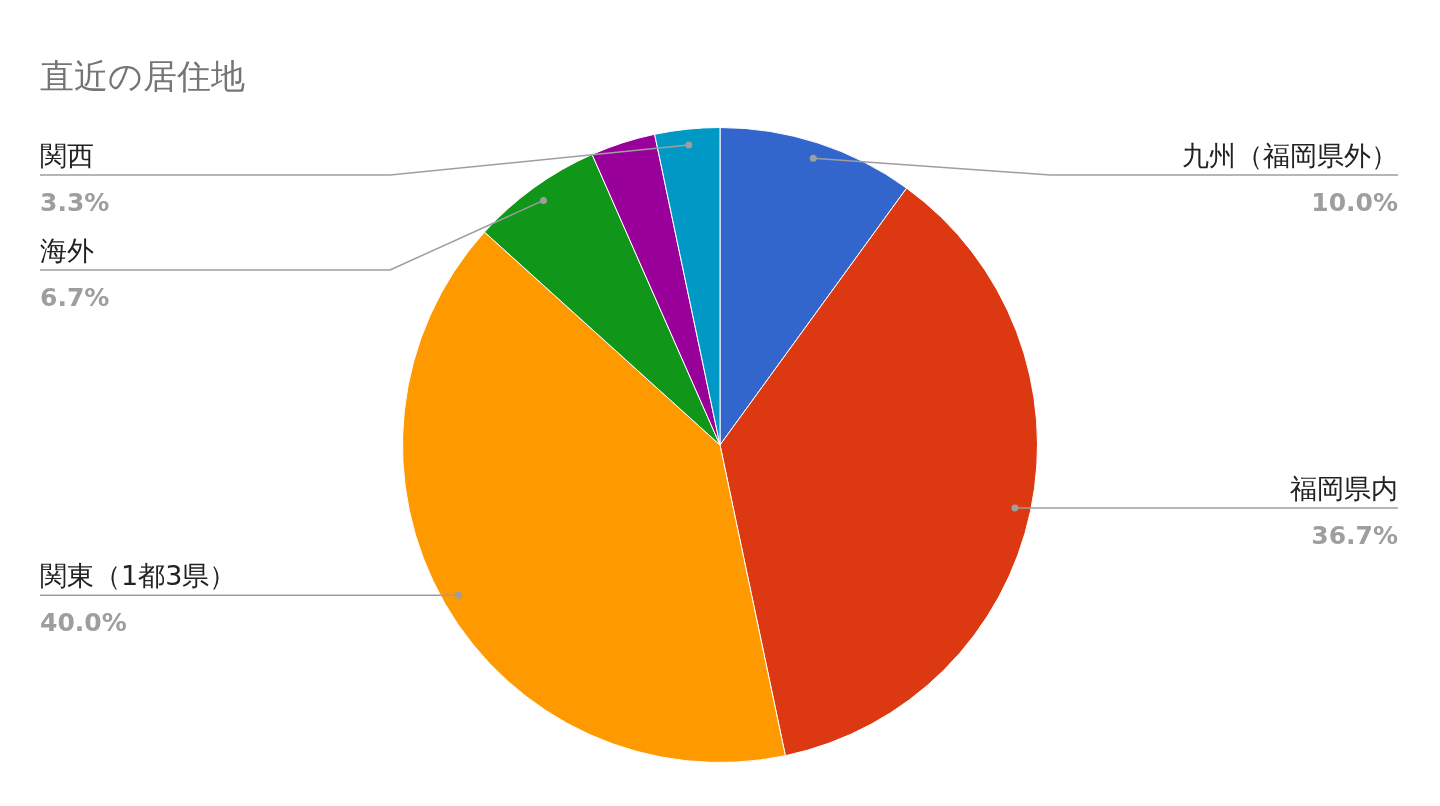  I want to click on data-label: 10.0%, so click(1354, 202).